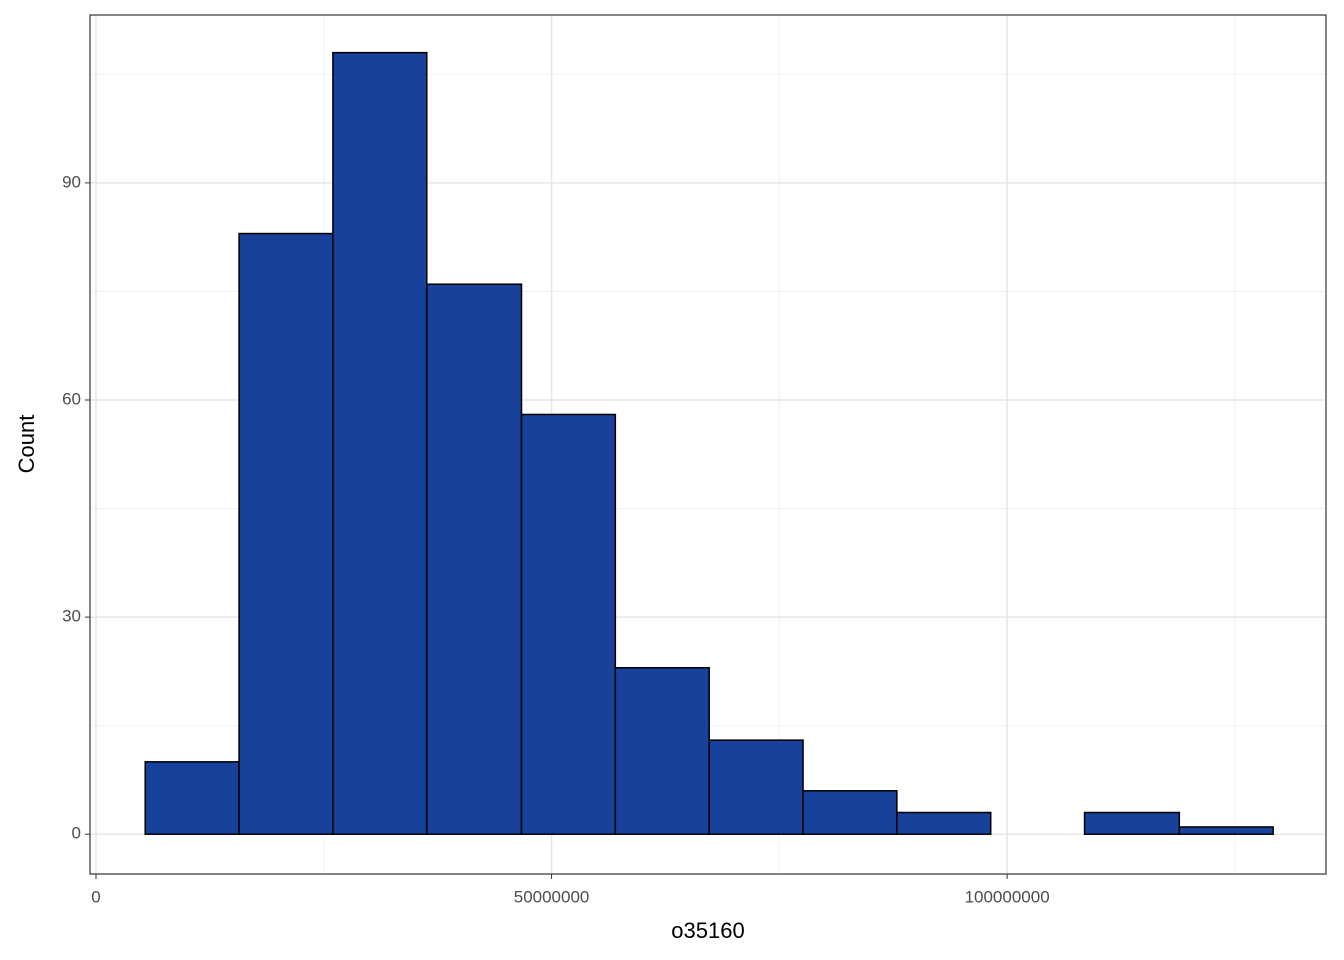 The height and width of the screenshot is (960, 1344). I want to click on y-axis-title: Count, so click(26, 444).